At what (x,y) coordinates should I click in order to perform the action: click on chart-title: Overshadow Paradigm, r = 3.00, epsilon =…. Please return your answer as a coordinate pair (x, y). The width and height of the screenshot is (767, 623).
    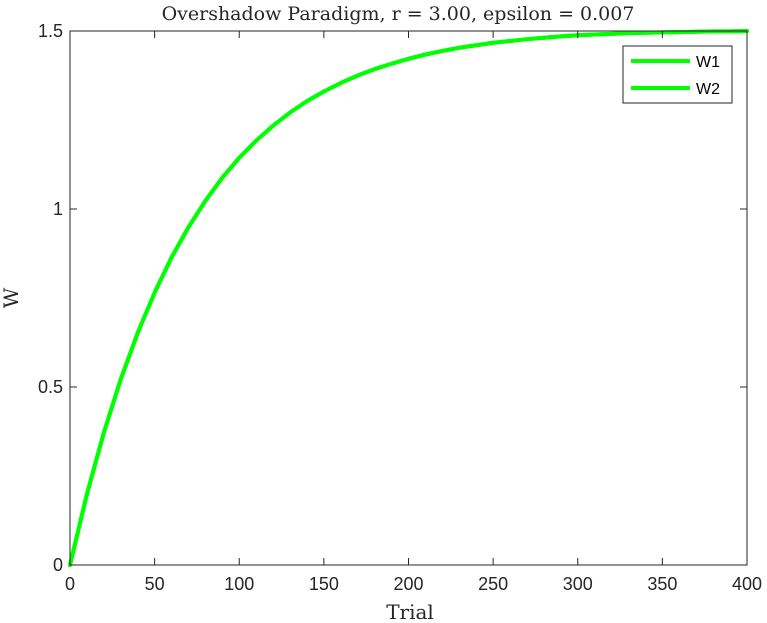
    Looking at the image, I should click on (398, 14).